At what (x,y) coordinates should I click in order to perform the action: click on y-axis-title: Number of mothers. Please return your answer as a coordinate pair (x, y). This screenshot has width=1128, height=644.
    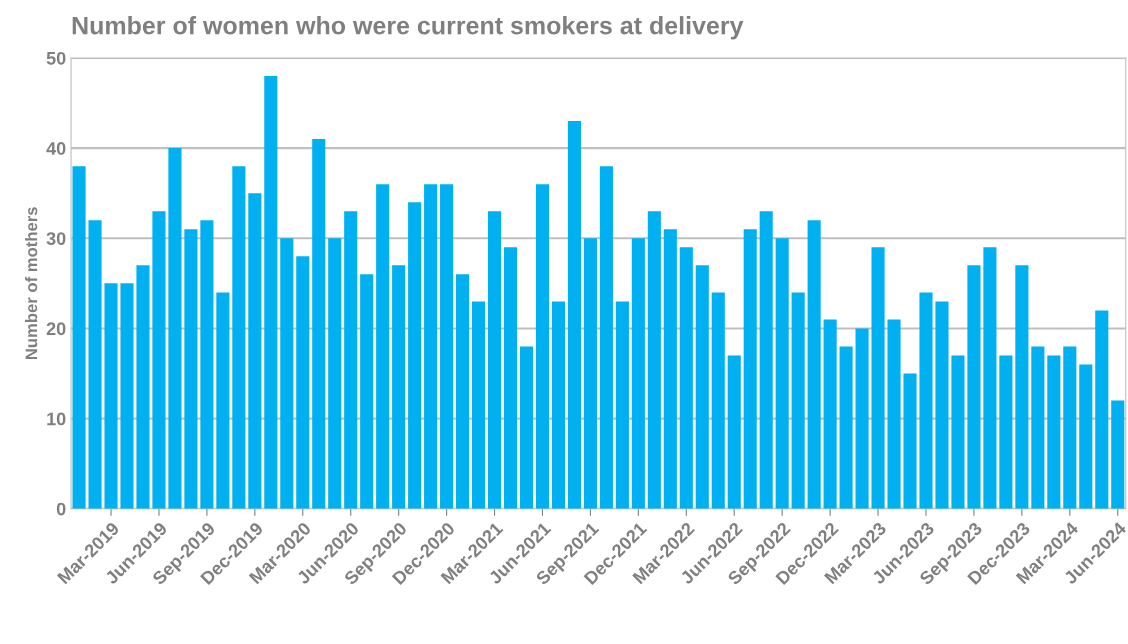
    Looking at the image, I should click on (31, 283).